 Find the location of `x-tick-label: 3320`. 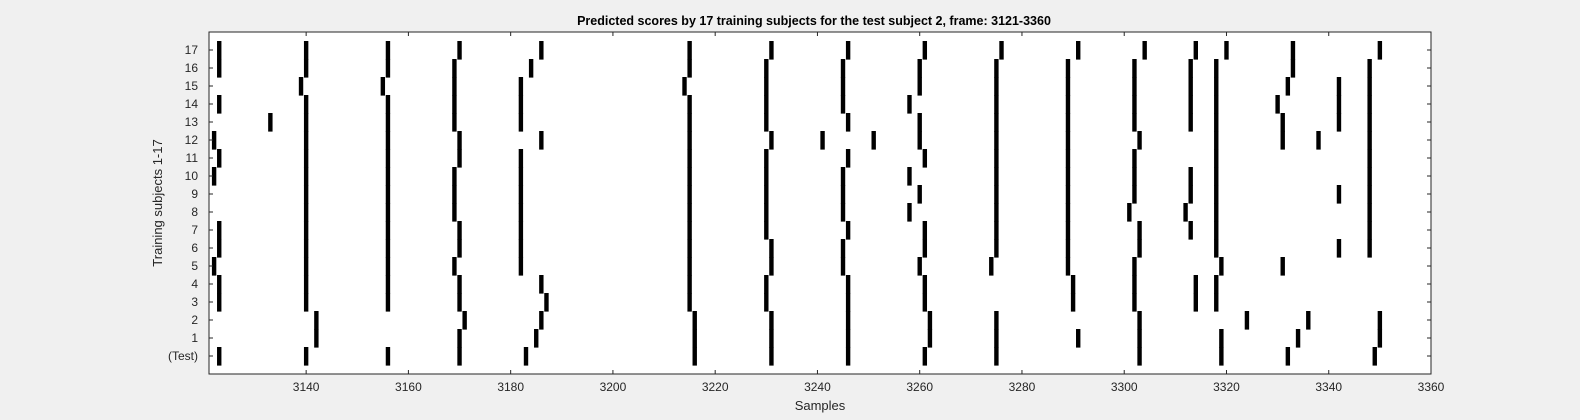

x-tick-label: 3320 is located at coordinates (1226, 387).